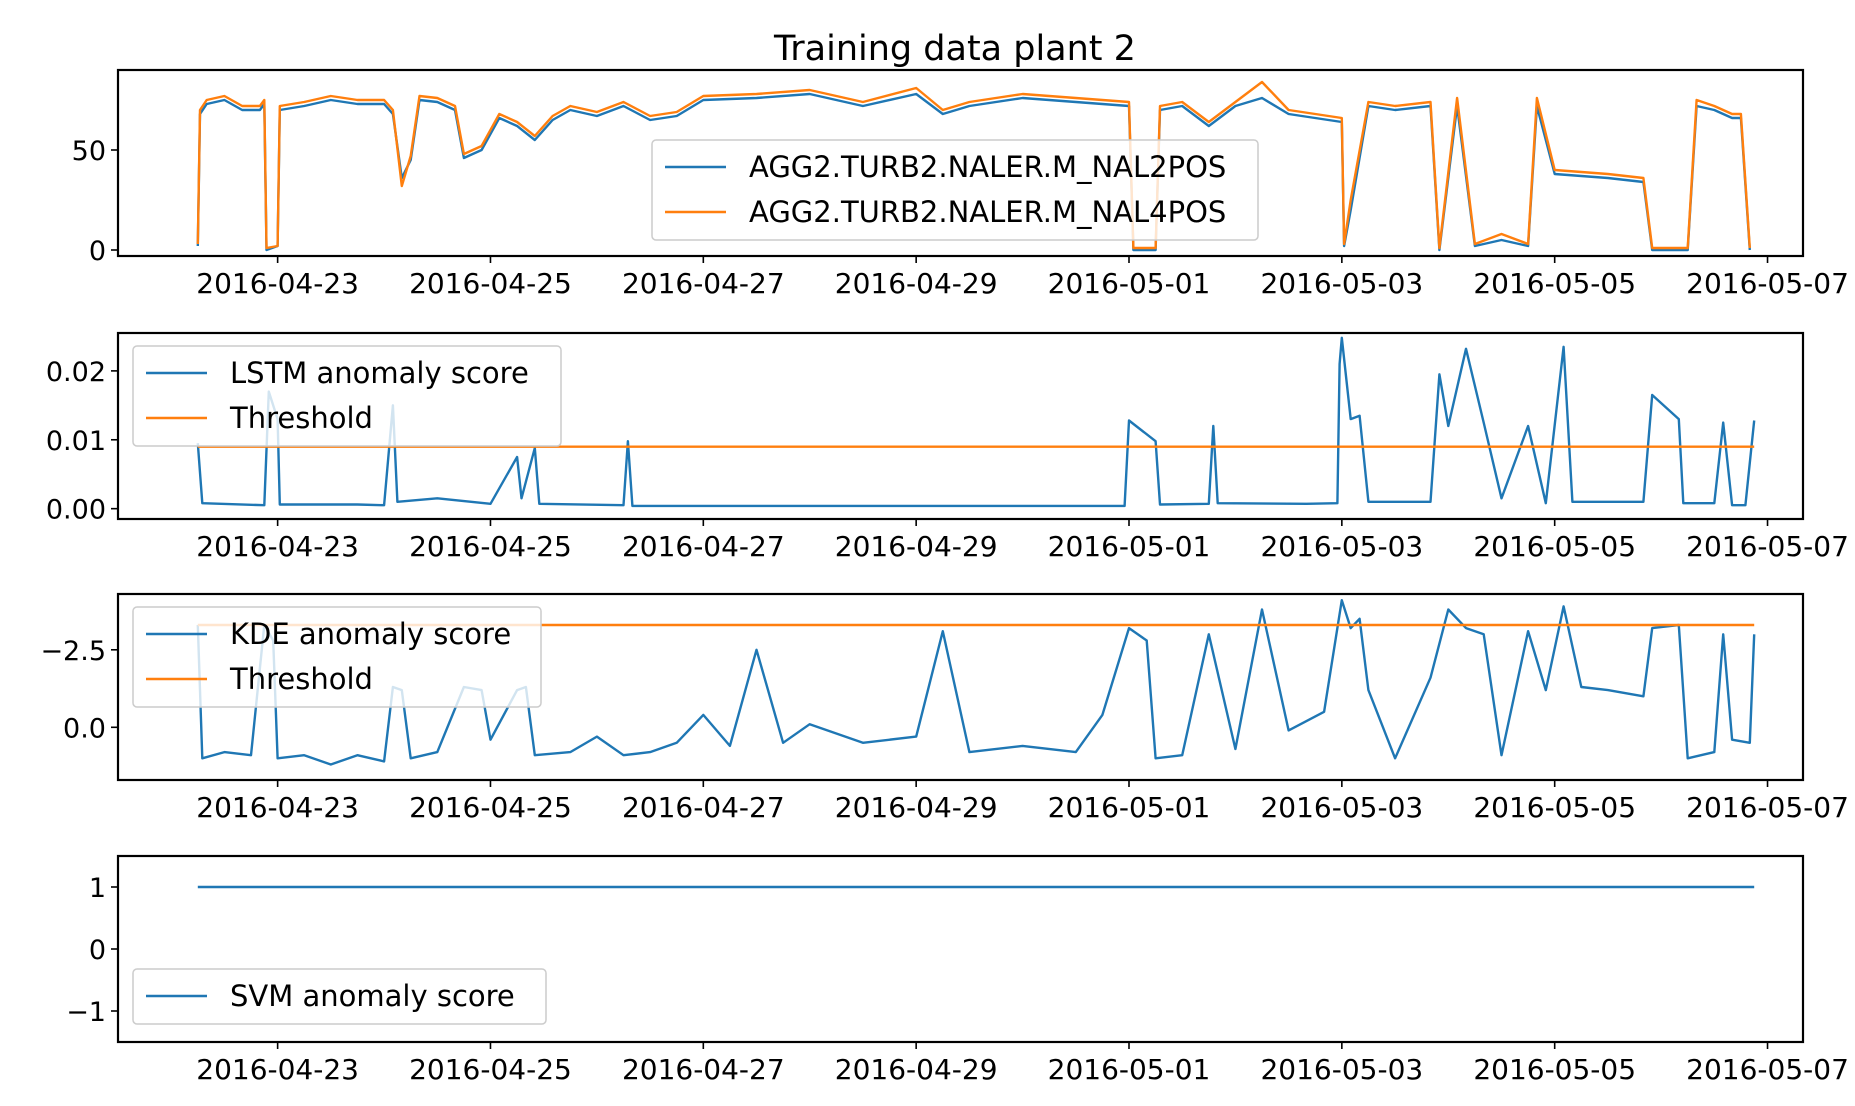 The height and width of the screenshot is (1106, 1855). I want to click on legend: SVM anomaly score, so click(339, 996).